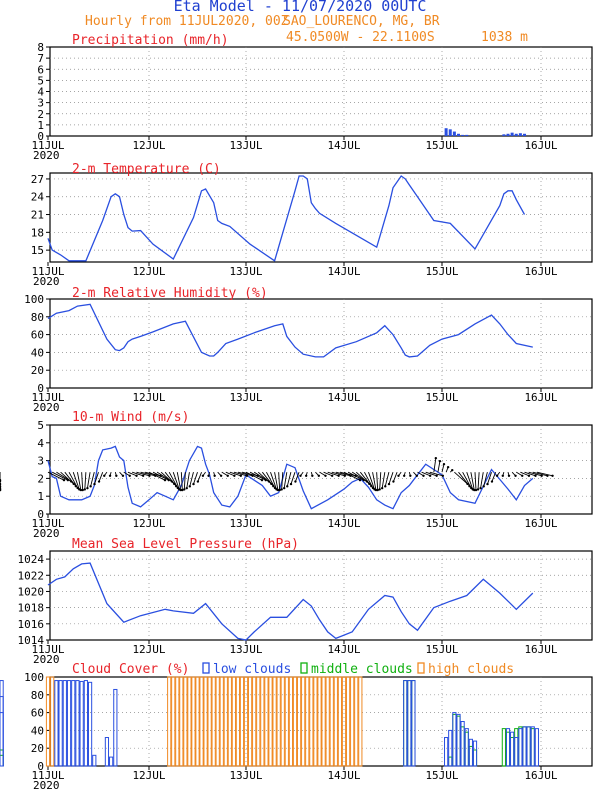 This screenshot has width=612, height=792. Describe the element at coordinates (360, 37) in the screenshot. I see `station-coords: 45.0500W - 22.1100S` at that location.